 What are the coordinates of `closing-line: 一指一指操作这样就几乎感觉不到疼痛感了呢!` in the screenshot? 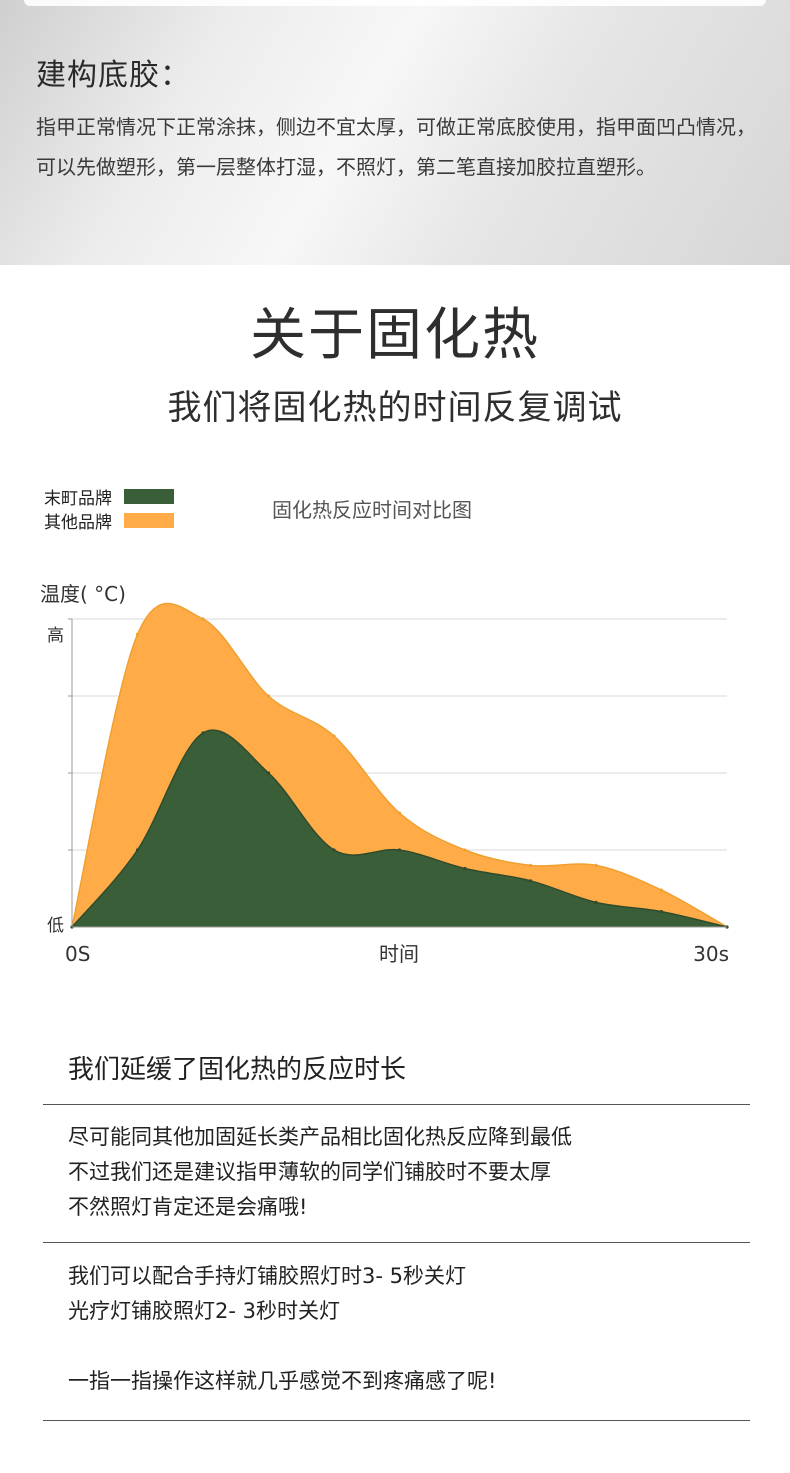 It's located at (282, 1381).